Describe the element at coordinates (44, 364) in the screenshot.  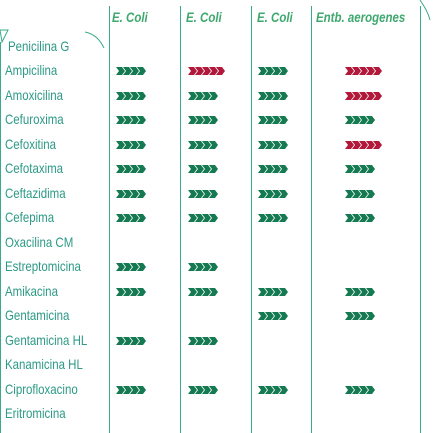
I see `drug-label: Kanamicina HL` at that location.